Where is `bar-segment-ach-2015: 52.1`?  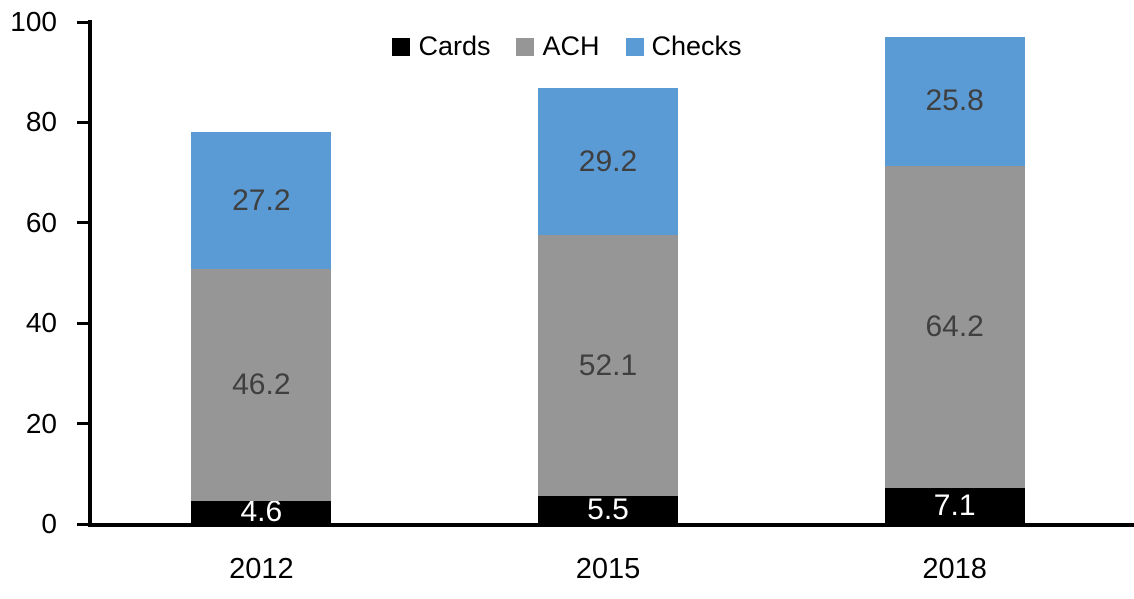
bar-segment-ach-2015: 52.1 is located at coordinates (608, 365).